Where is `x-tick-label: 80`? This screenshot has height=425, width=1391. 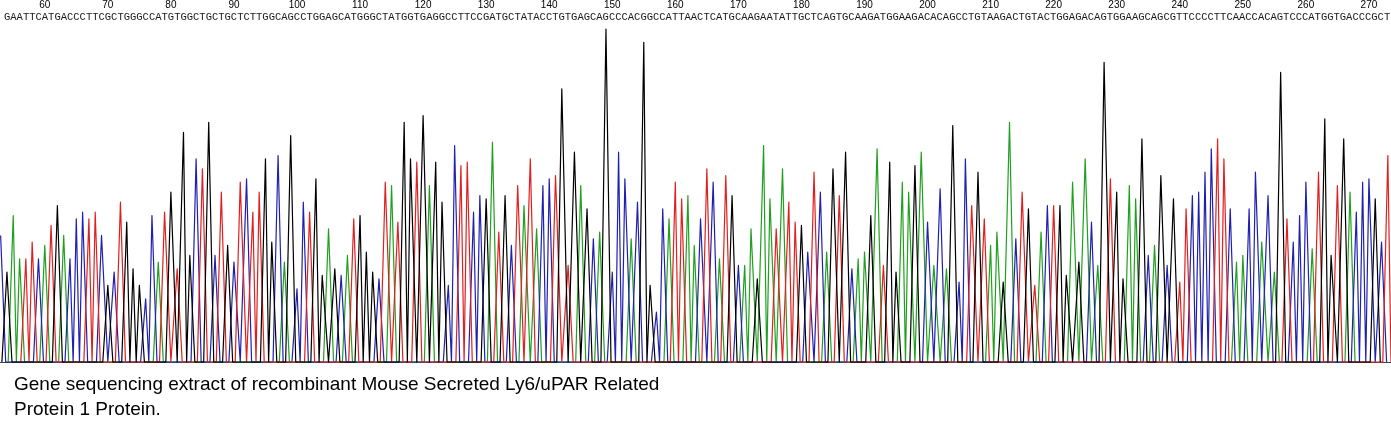
x-tick-label: 80 is located at coordinates (171, 5).